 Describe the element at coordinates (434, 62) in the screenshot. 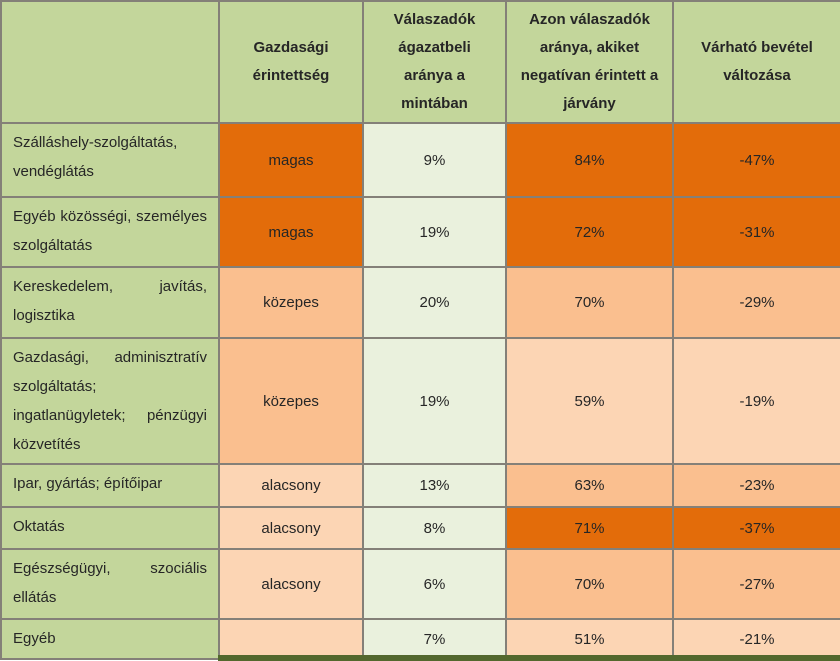

I see `header-cell-respondent-share: Válaszadók ágazatbeli aránya a mintában` at that location.